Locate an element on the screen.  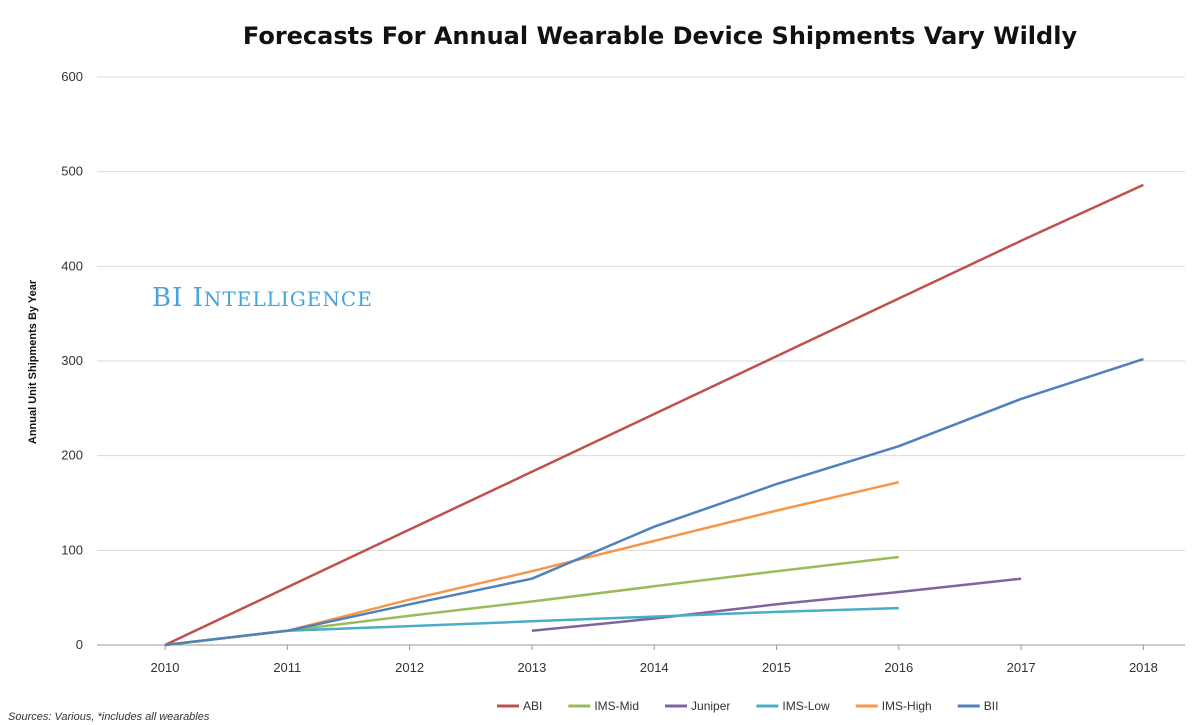
legend-item-bii: BII is located at coordinates (978, 706).